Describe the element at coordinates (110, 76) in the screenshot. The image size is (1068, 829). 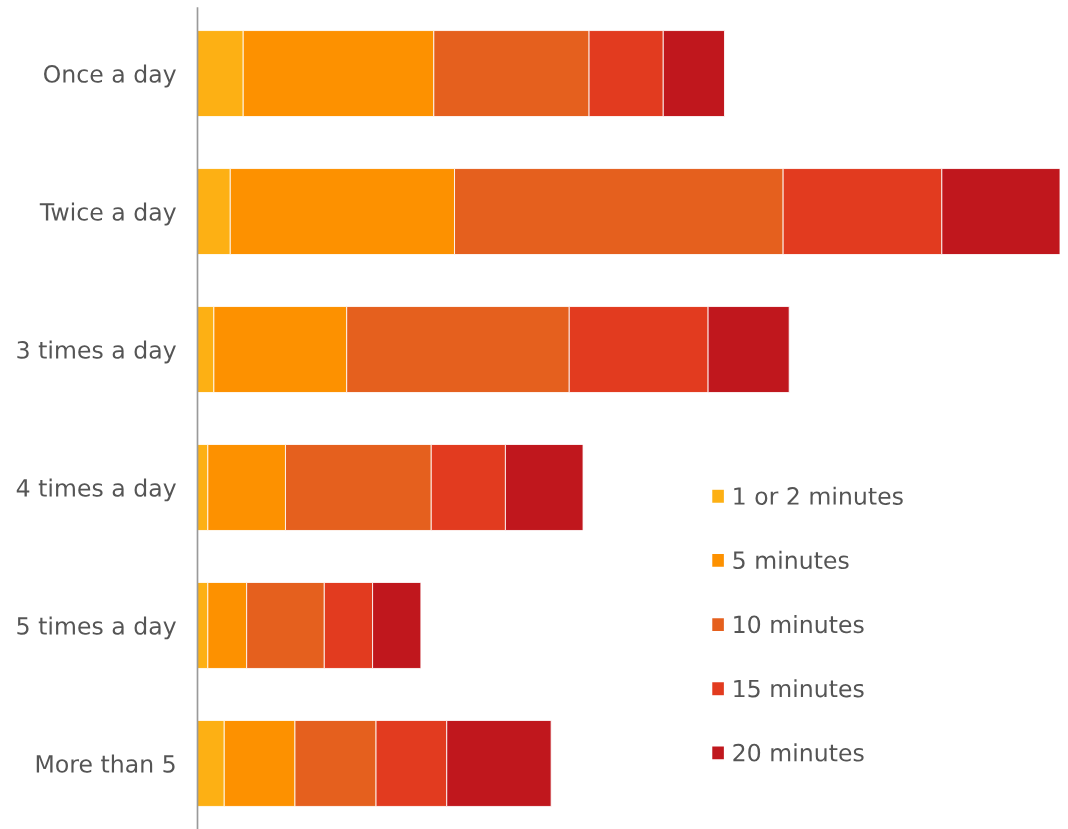
I see `y-tick-label: Once a day` at that location.